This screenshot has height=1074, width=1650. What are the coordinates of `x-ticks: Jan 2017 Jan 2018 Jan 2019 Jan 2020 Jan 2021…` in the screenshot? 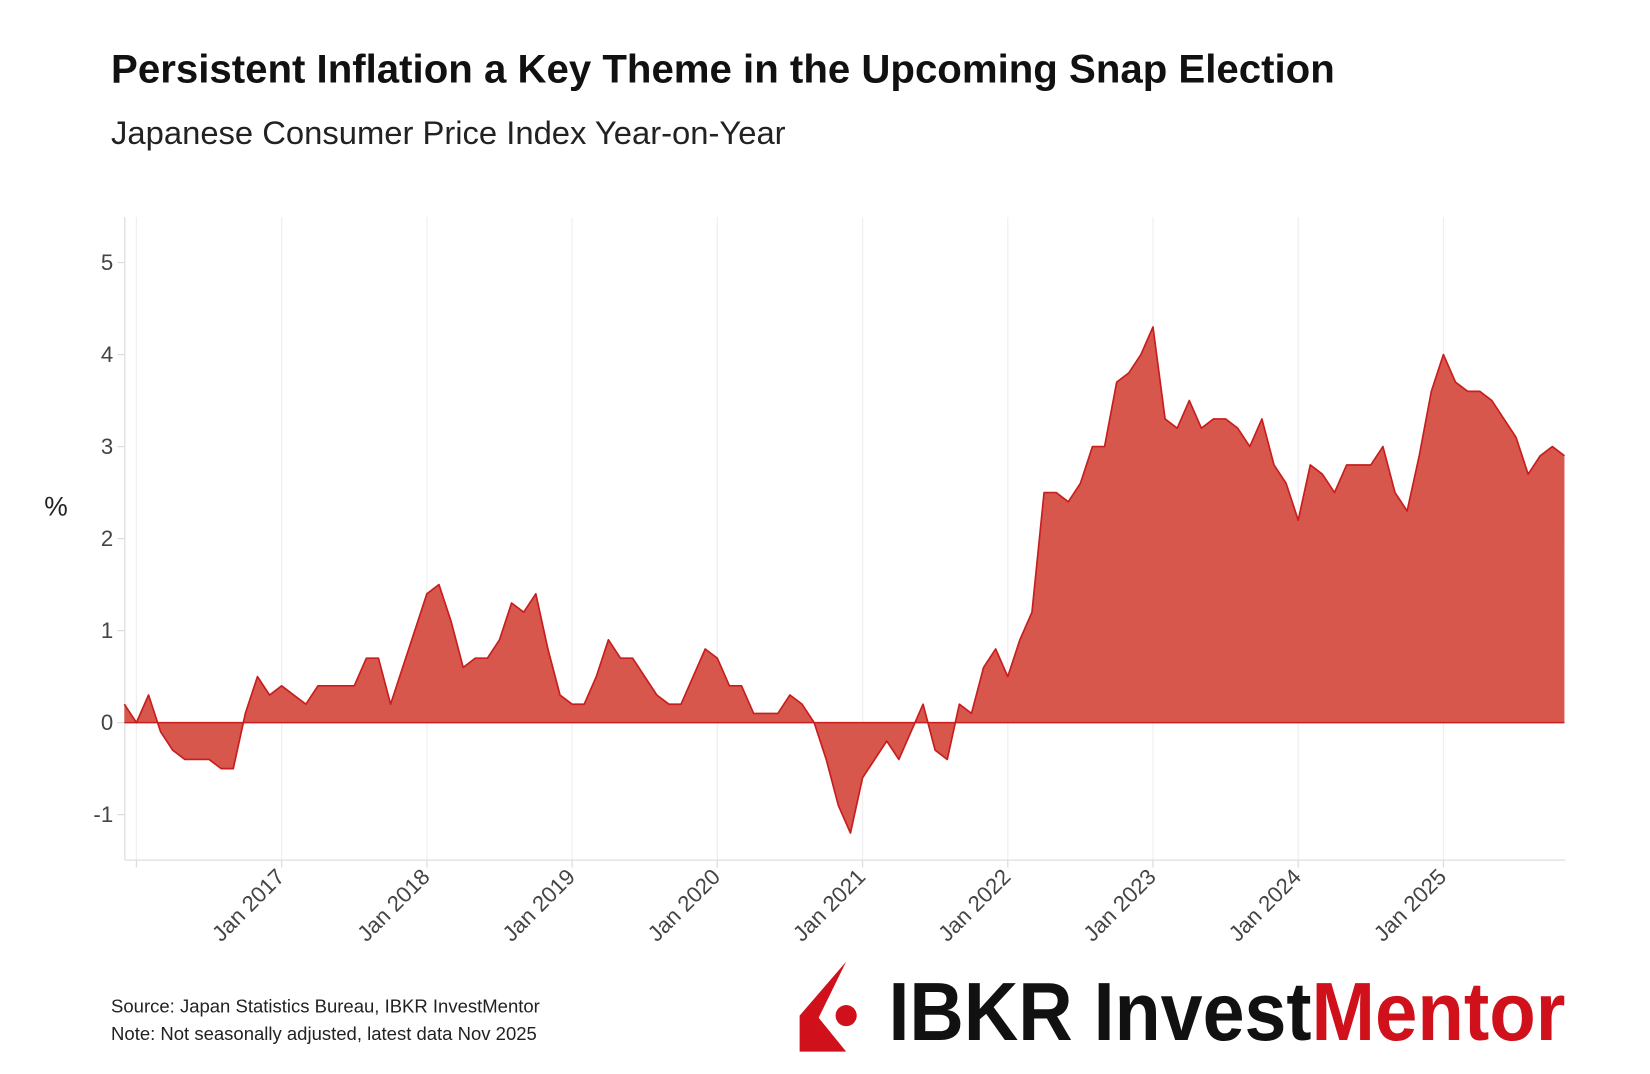 It's located at (793, 903).